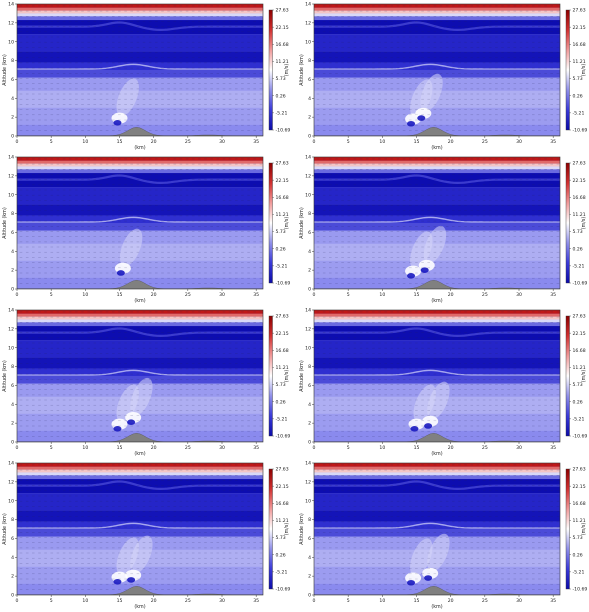 The height and width of the screenshot is (612, 589). Describe the element at coordinates (12, 137) in the screenshot. I see `y-tick-label: 0` at that location.